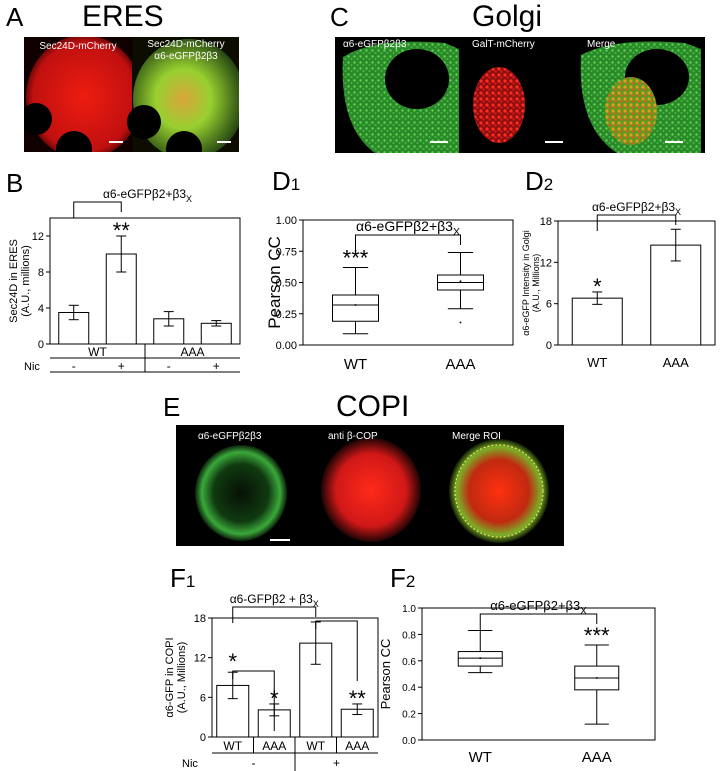 The image size is (725, 771). What do you see at coordinates (597, 635) in the screenshot?
I see `chart-f2-significance: ***` at bounding box center [597, 635].